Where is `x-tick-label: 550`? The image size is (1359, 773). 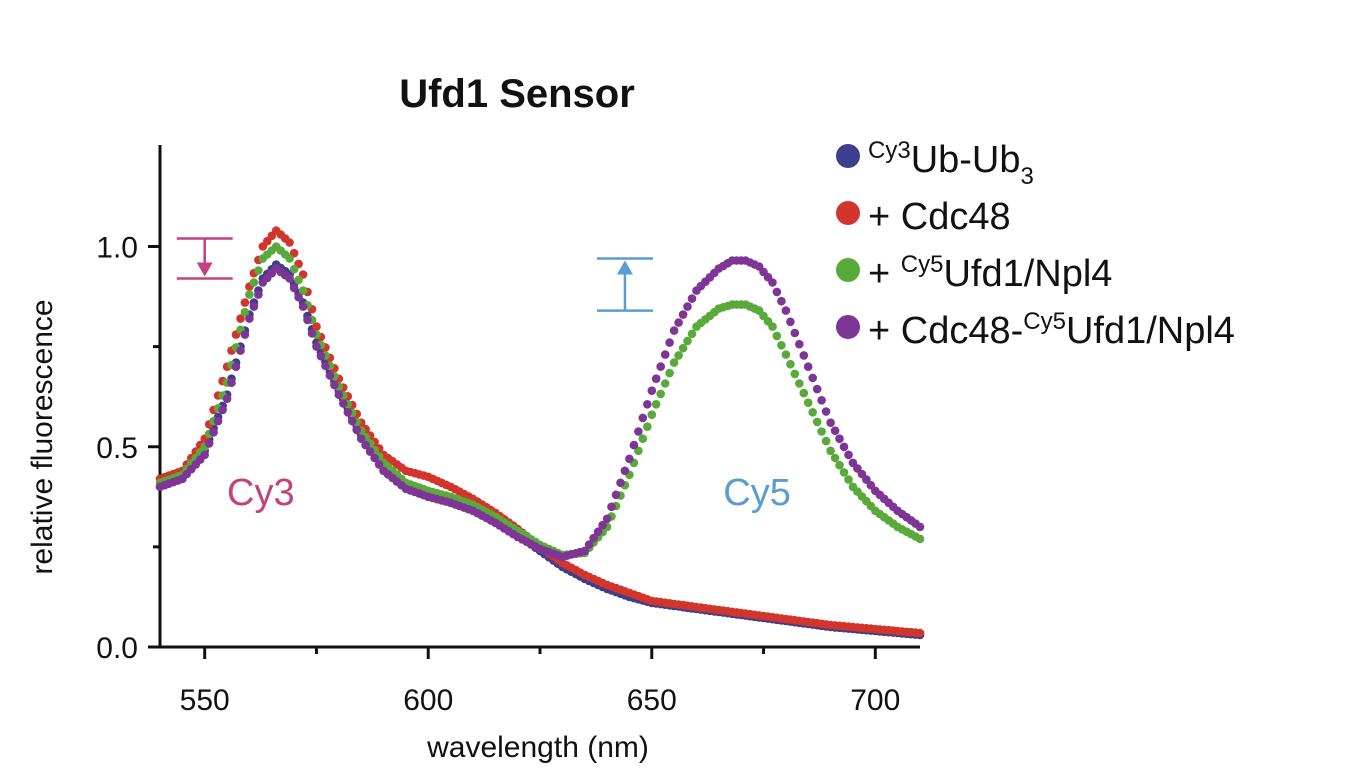 x-tick-label: 550 is located at coordinates (205, 700).